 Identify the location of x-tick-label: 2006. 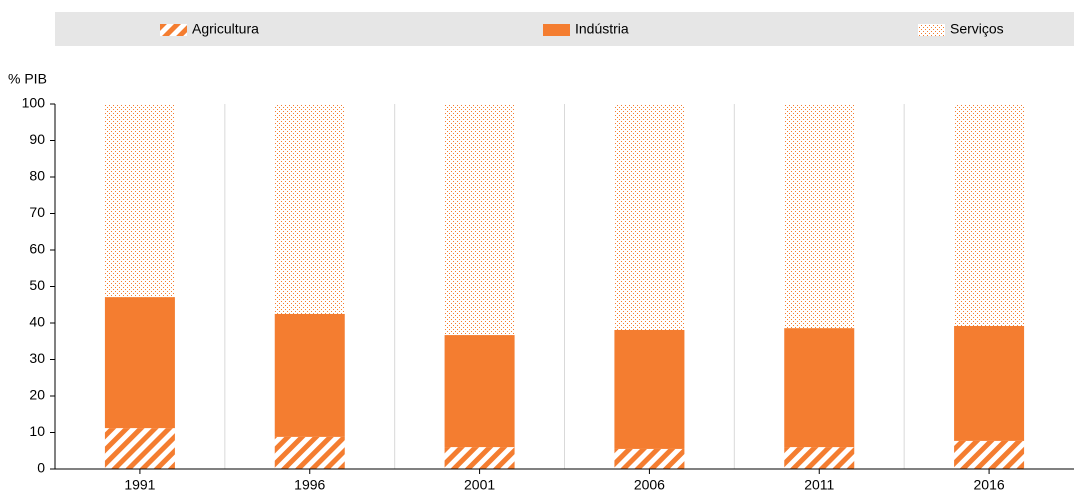
(649, 485).